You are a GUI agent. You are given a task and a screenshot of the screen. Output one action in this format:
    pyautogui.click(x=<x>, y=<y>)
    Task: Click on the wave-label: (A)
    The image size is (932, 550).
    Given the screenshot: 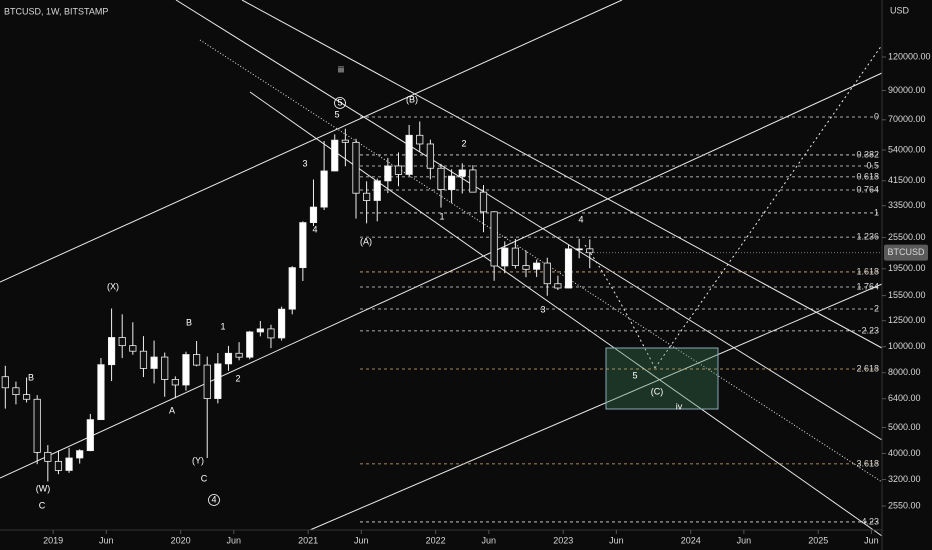 What is the action you would take?
    pyautogui.click(x=366, y=241)
    